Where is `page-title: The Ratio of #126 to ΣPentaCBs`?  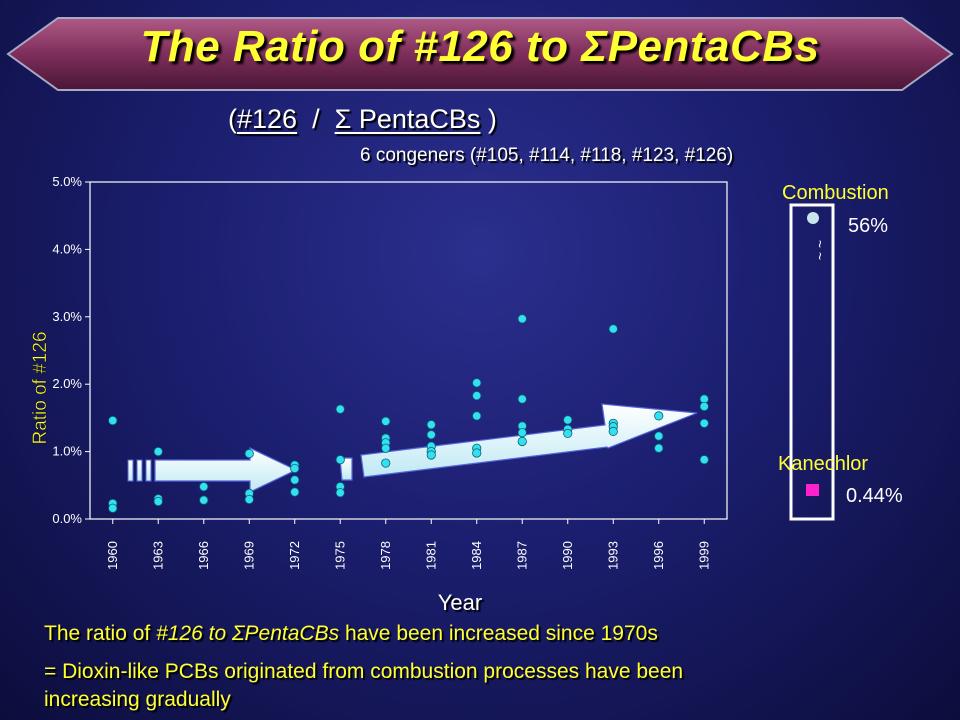 page-title: The Ratio of #126 to ΣPentaCBs is located at coordinates (480, 46).